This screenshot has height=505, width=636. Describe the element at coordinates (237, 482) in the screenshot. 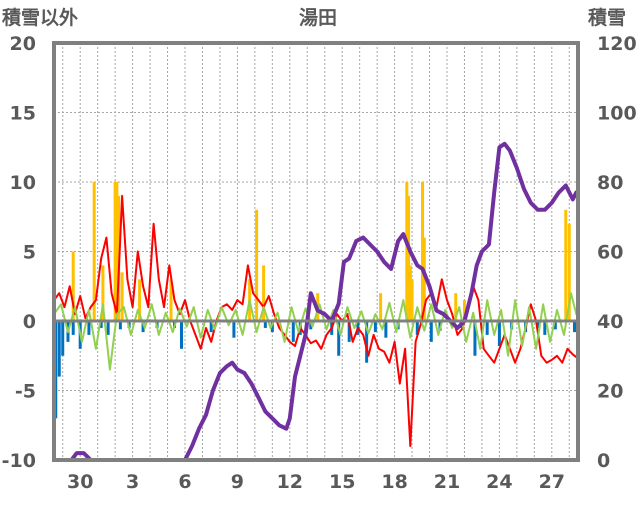

I see `x-tick-label: 9` at that location.